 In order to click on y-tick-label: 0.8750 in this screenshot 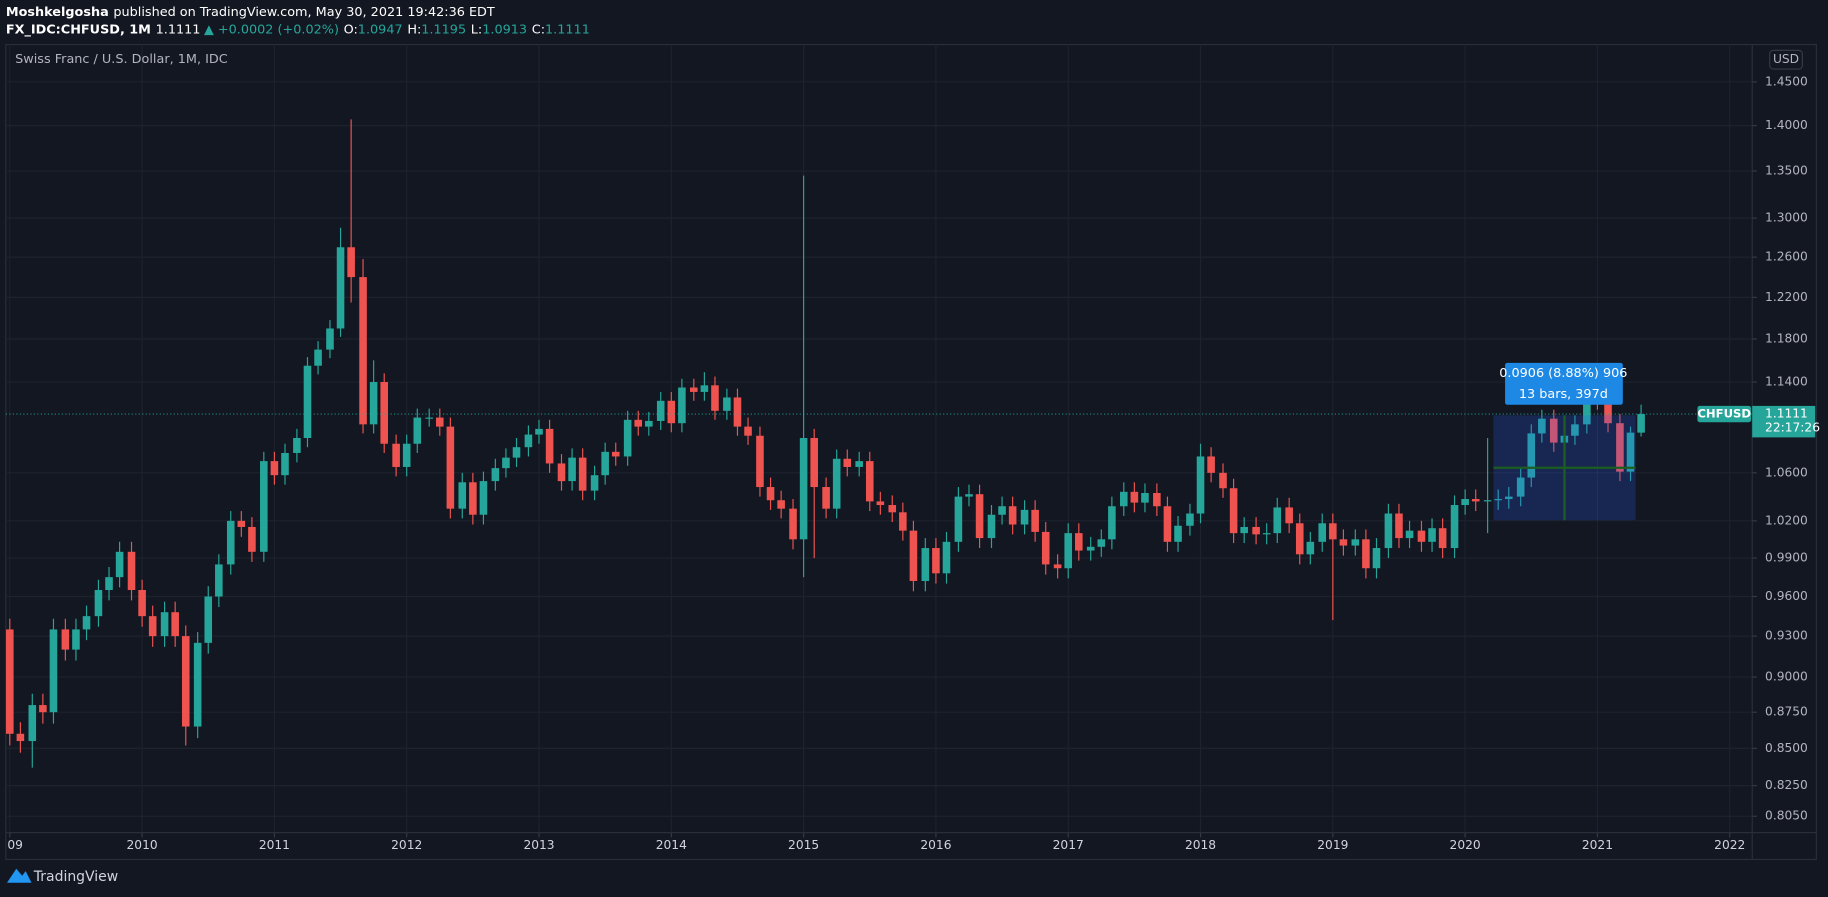, I will do `click(1786, 712)`.